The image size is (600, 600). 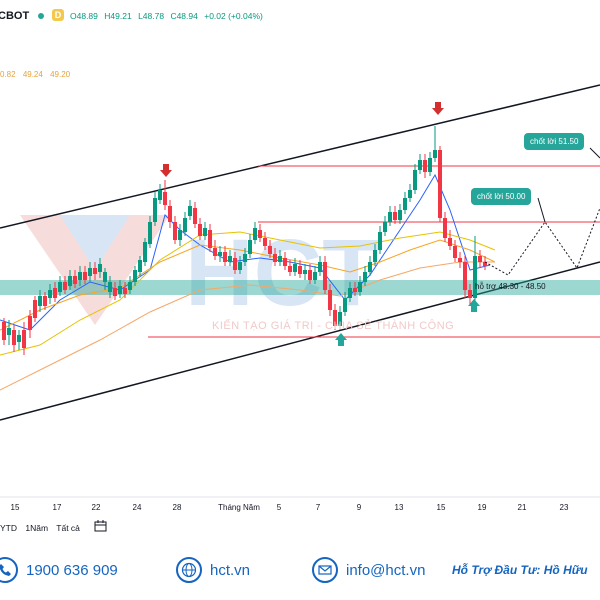 I want to click on watermark-slogan: KIẾN TẠO GIÁ TRỊ - CHIA SẺ THÀNH CÔNG, so click(x=333, y=326).